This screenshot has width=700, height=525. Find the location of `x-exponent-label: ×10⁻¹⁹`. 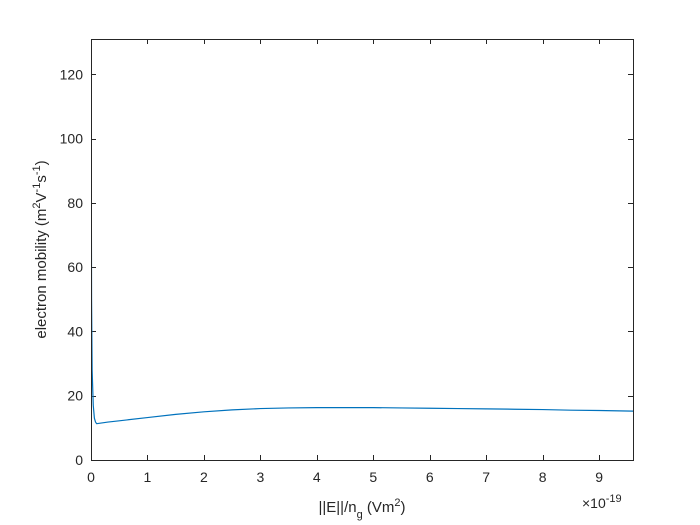

x-exponent-label: ×10⁻¹⁹ is located at coordinates (602, 502).